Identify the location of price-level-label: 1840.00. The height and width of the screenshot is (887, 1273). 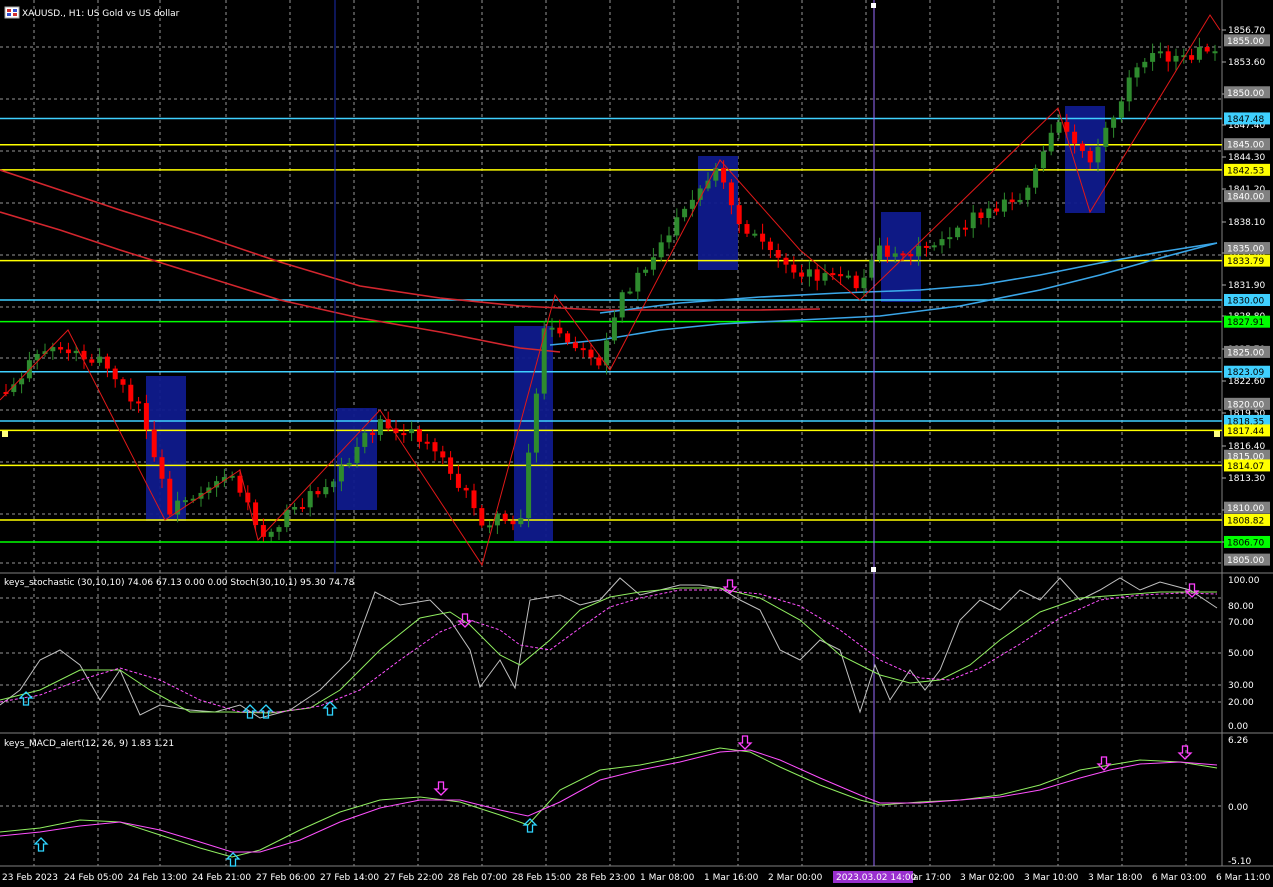
(1245, 198).